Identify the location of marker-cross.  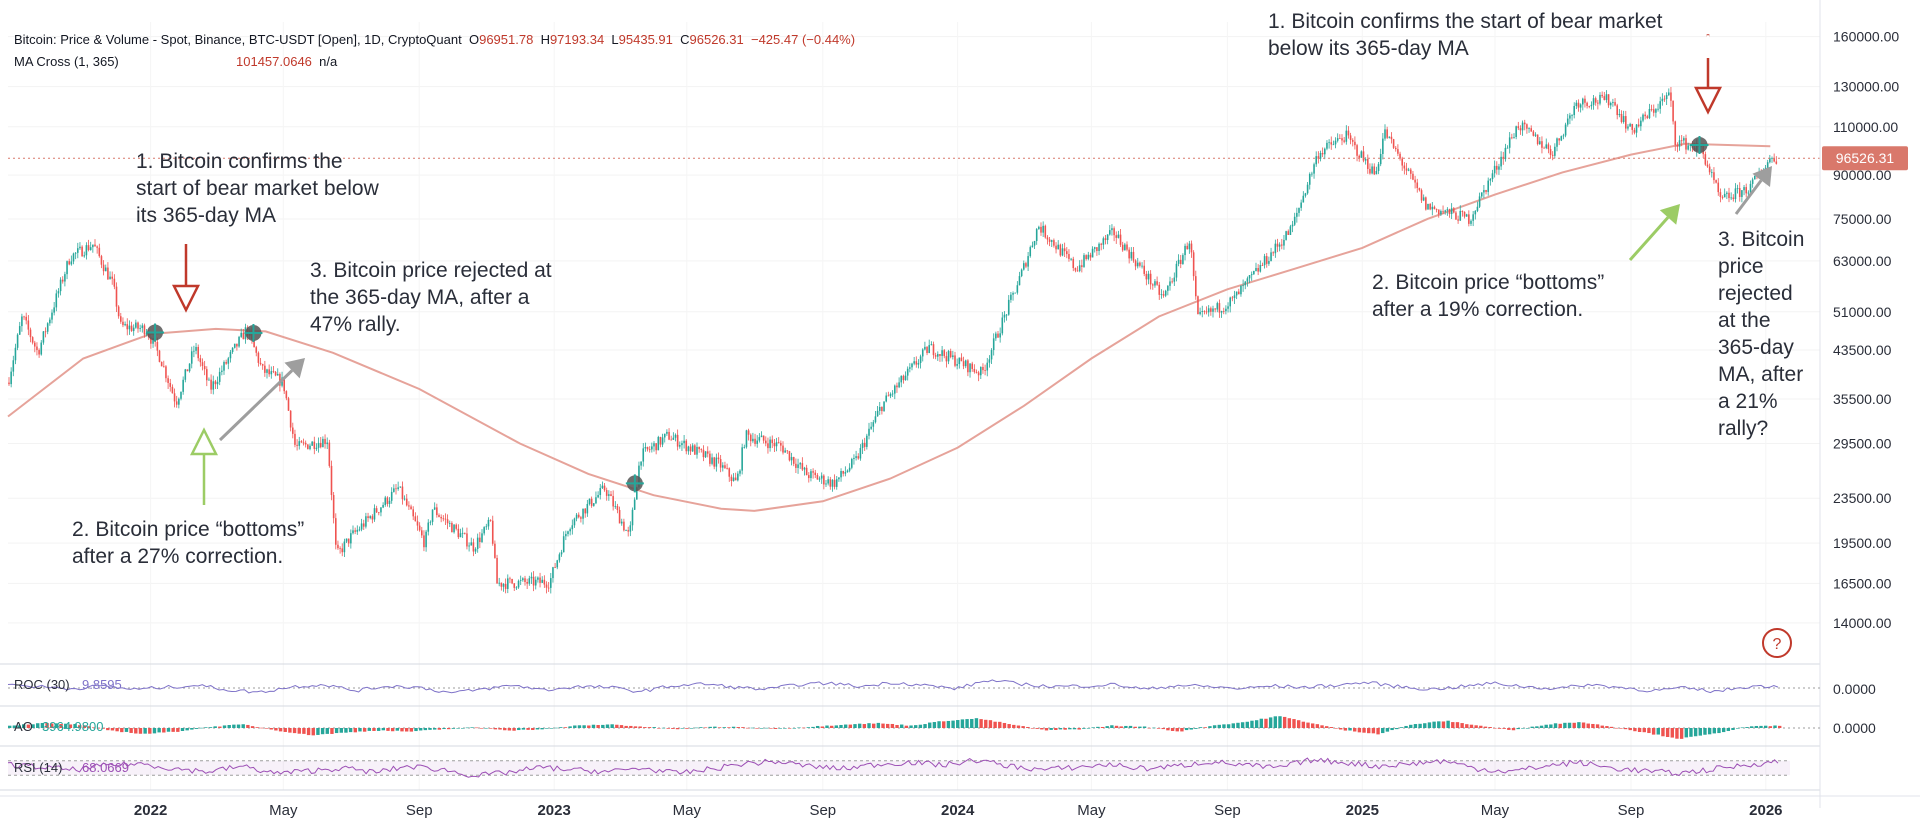
(634, 483).